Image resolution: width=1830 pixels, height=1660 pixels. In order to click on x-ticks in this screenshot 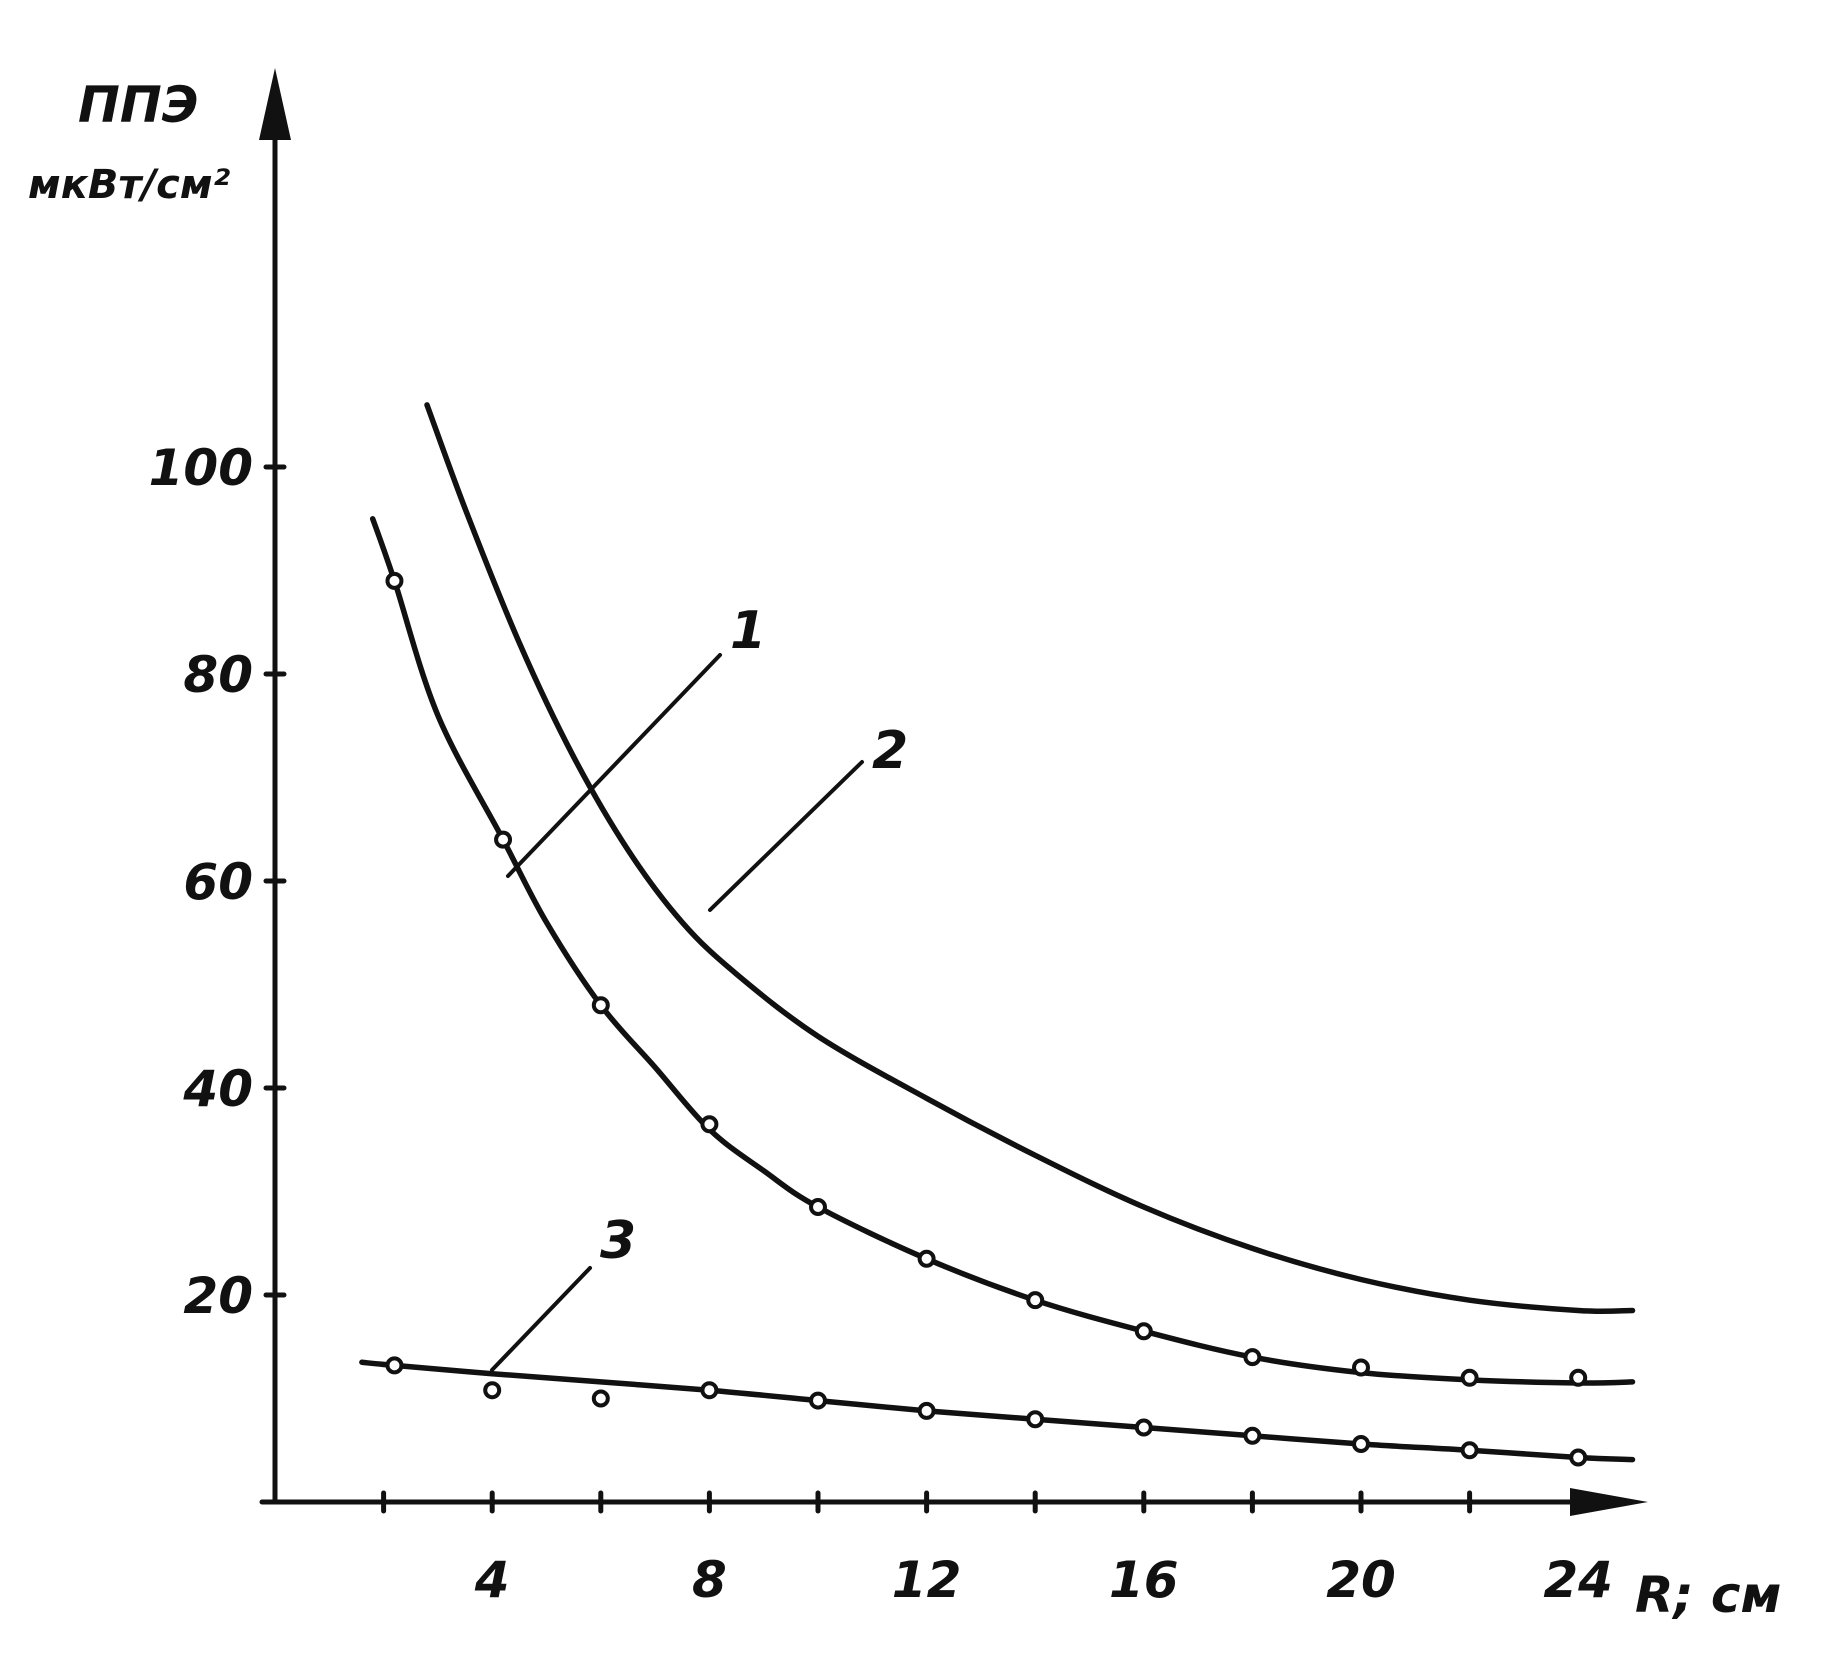, I will do `click(981, 1502)`.